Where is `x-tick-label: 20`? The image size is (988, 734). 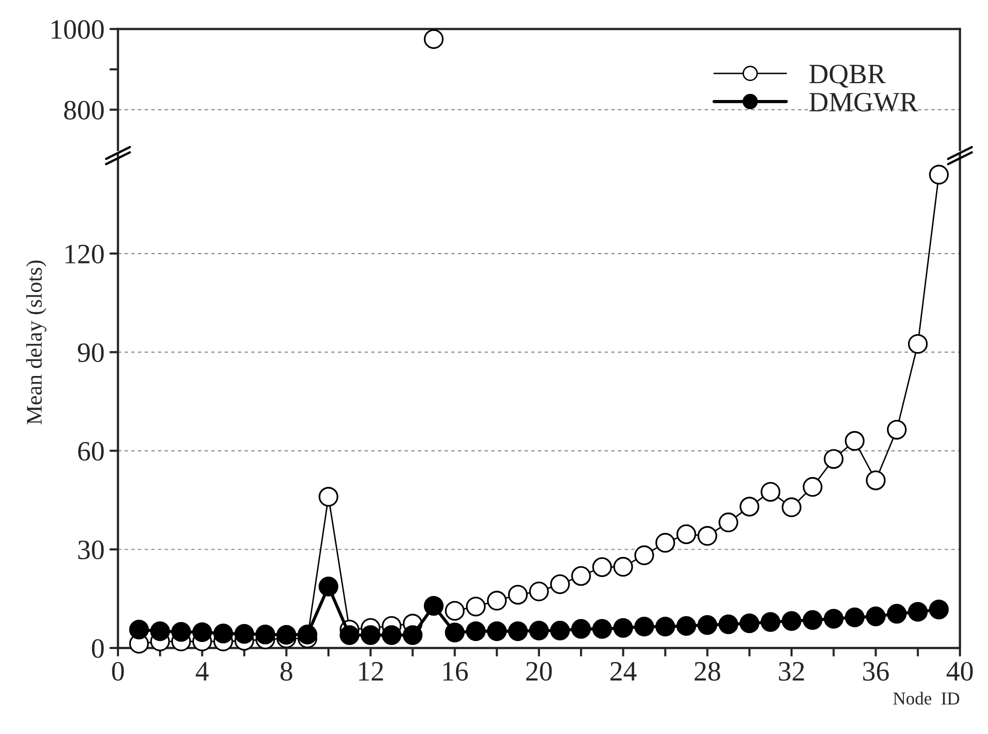
x-tick-label: 20 is located at coordinates (539, 671).